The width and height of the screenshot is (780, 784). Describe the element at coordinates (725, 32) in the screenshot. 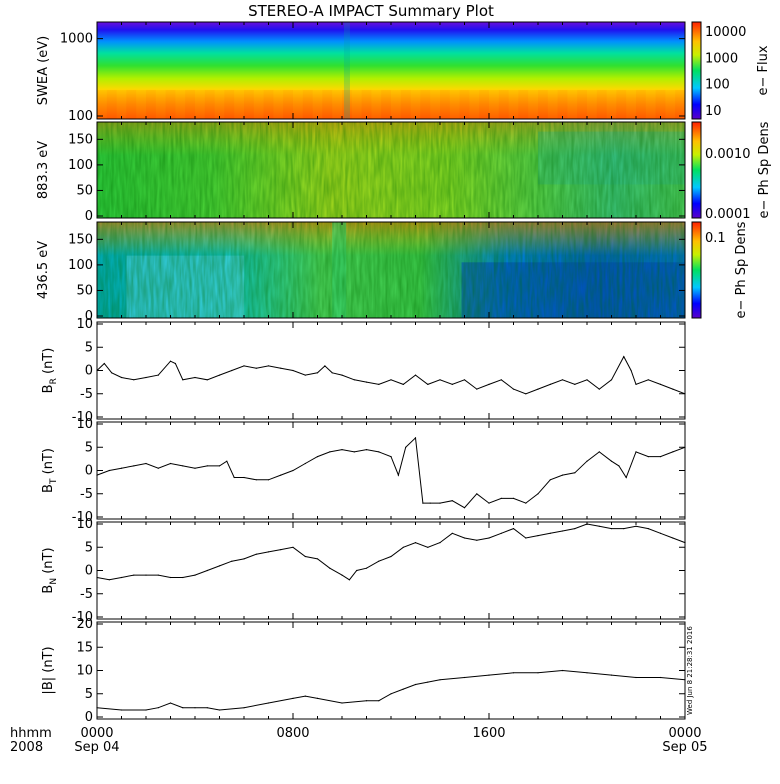

I see `colorbar-tick-label: 10000` at that location.